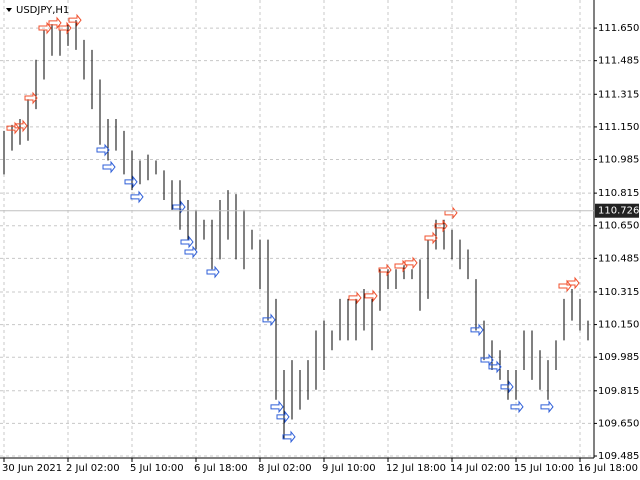 The image size is (640, 480). I want to click on y-tick-label: 110.985, so click(618, 160).